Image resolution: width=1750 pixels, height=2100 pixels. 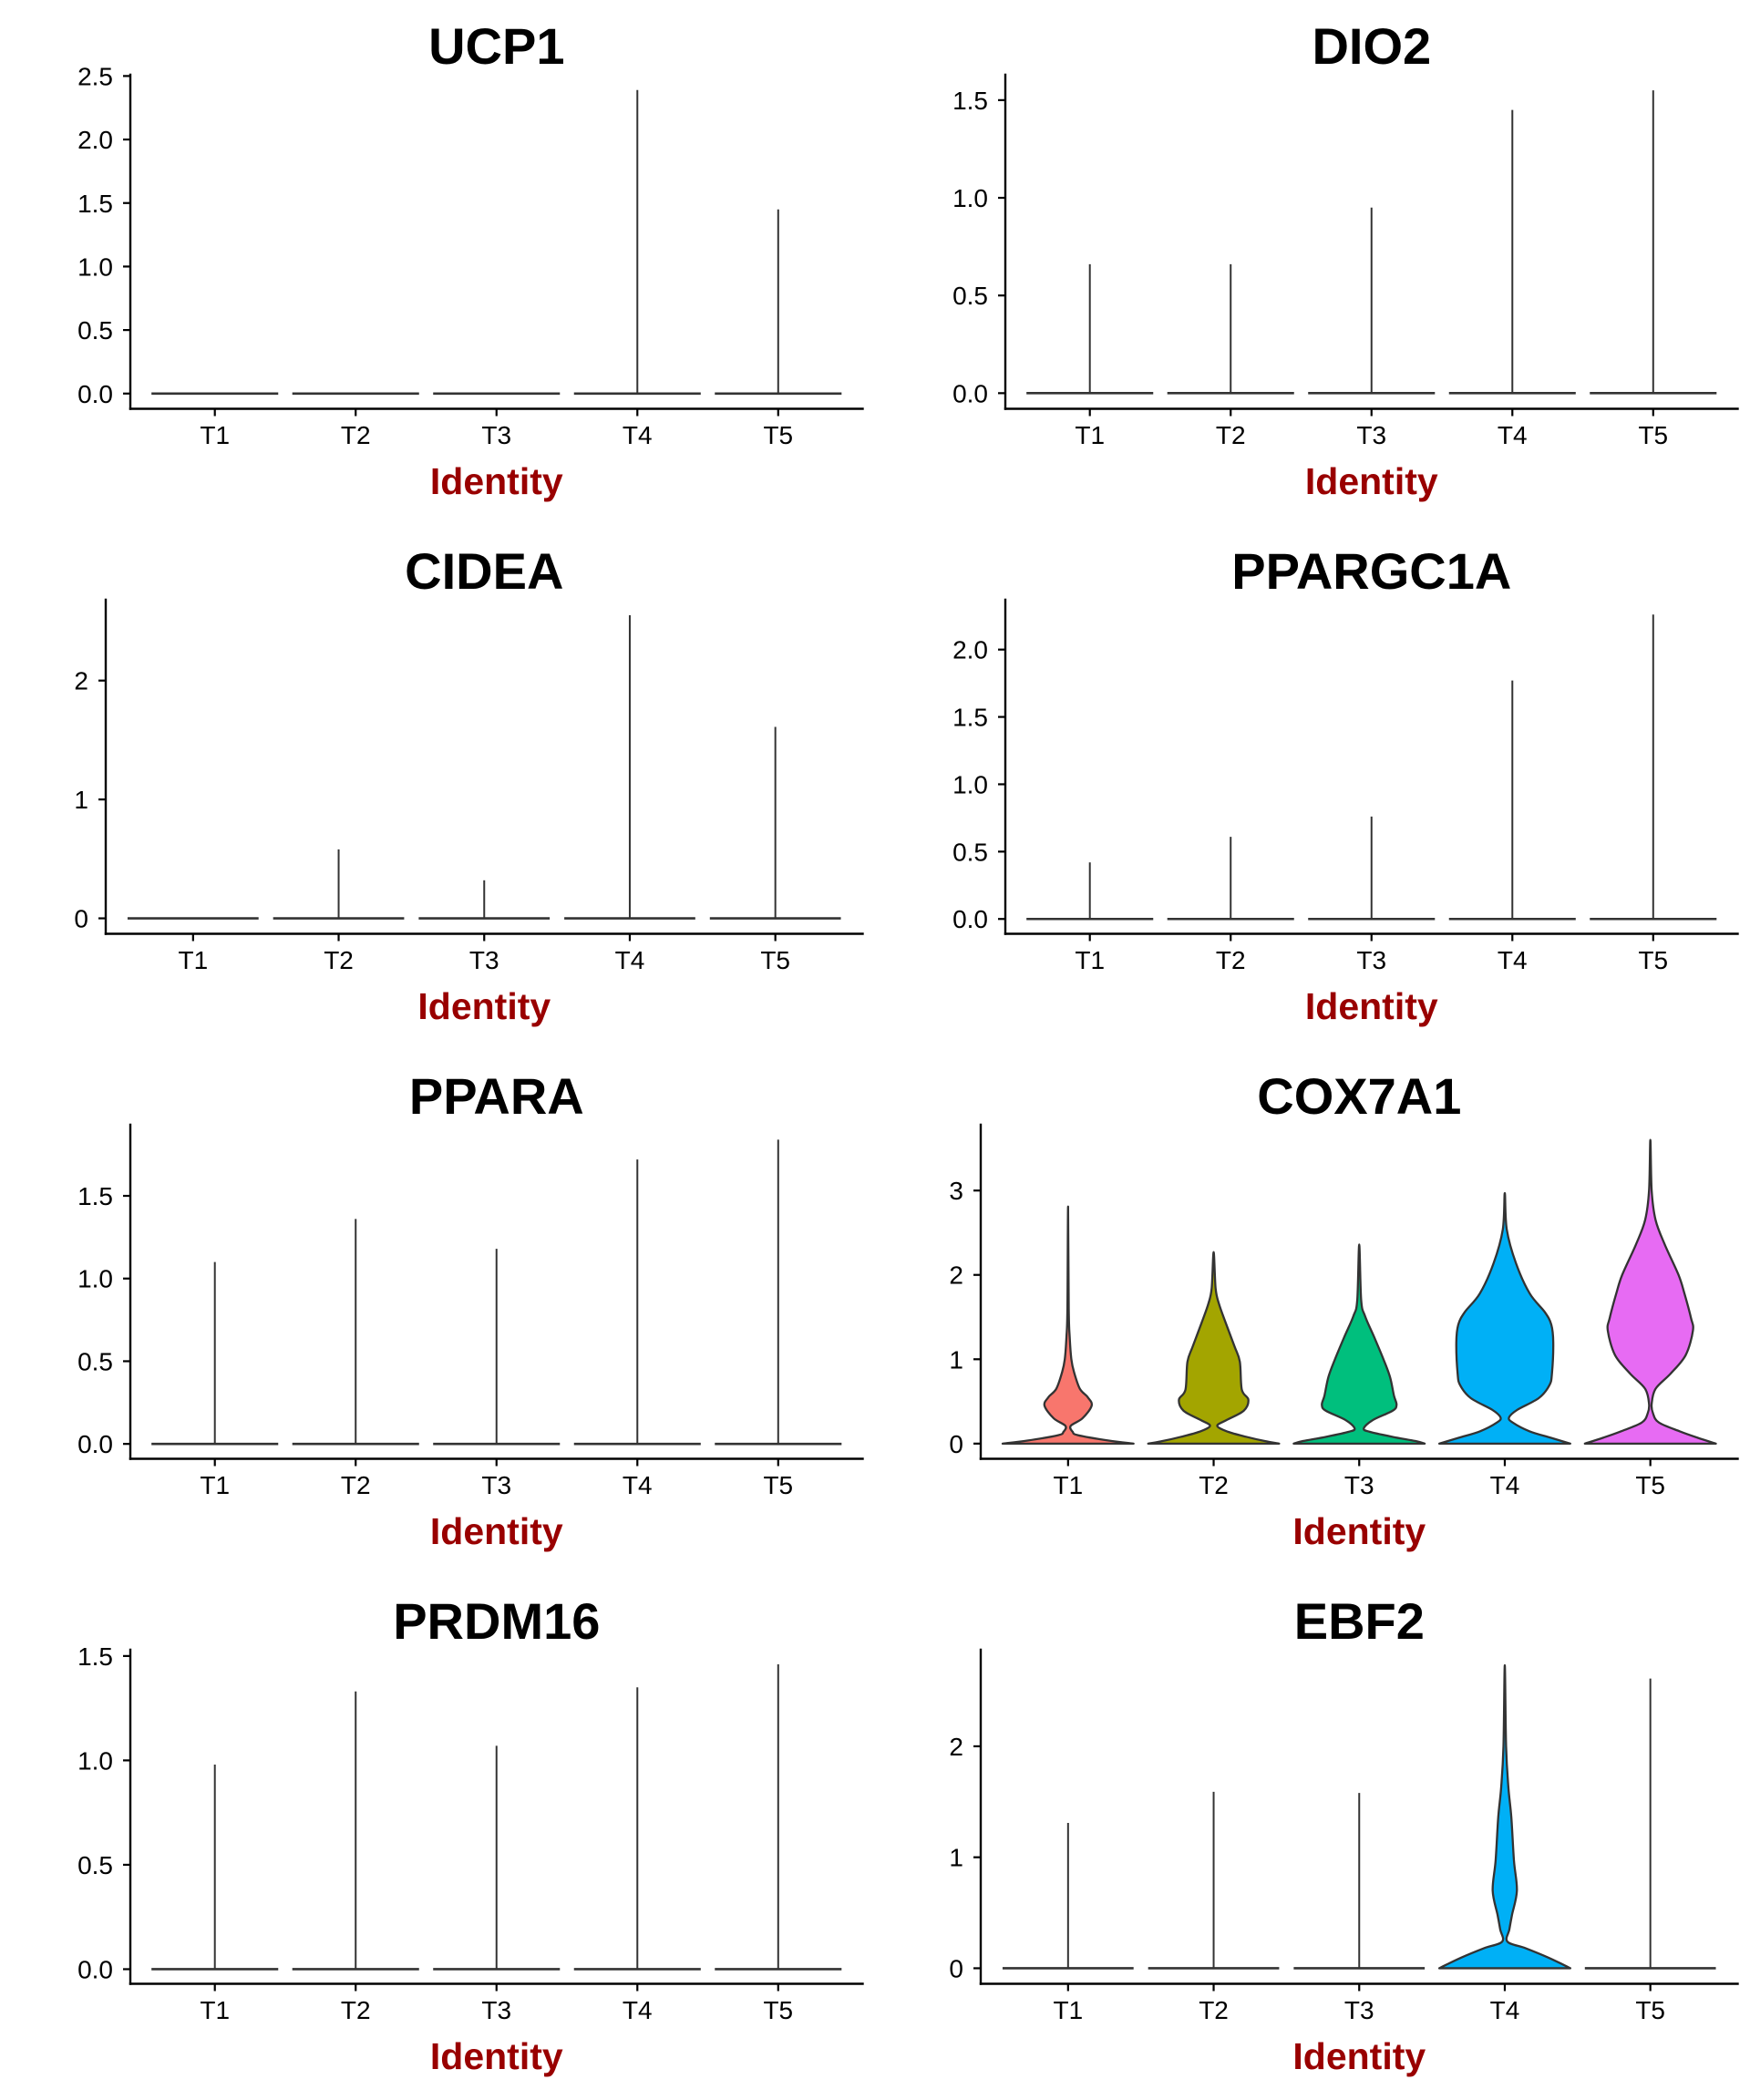 I want to click on violin-plot-cox7a1: COX7A1 0 1 2 3 T1 T2 T3 T4 T5 Identity, so click(x=1344, y=1310).